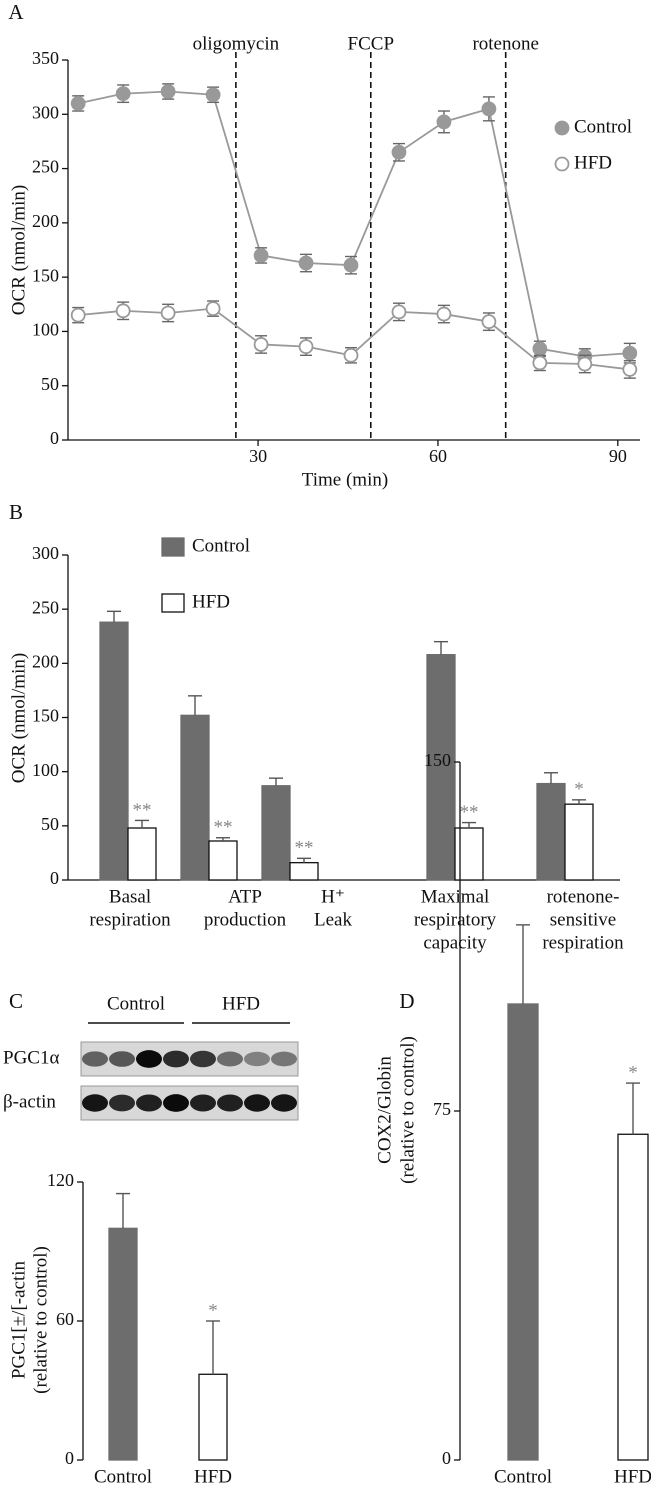 The image size is (651, 1489). What do you see at coordinates (31, 1057) in the screenshot?
I see `blot-row-label: PGC1α` at bounding box center [31, 1057].